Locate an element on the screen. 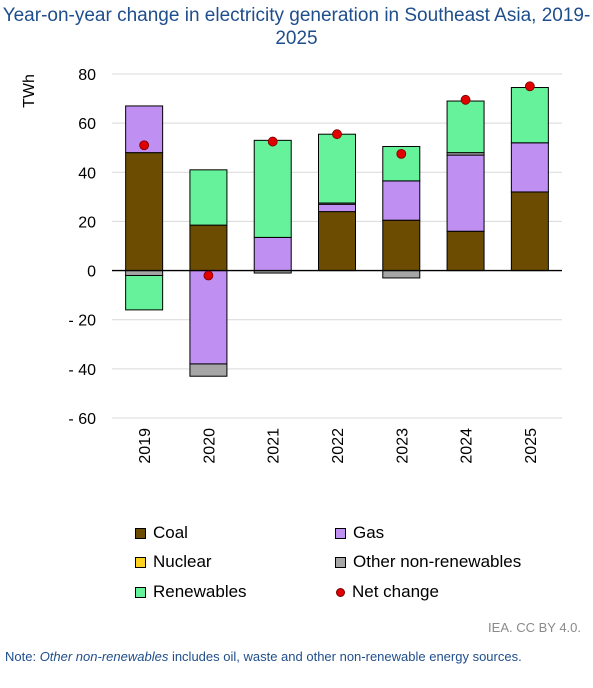 This screenshot has width=593, height=688. bar-renewables-2022 is located at coordinates (337, 168).